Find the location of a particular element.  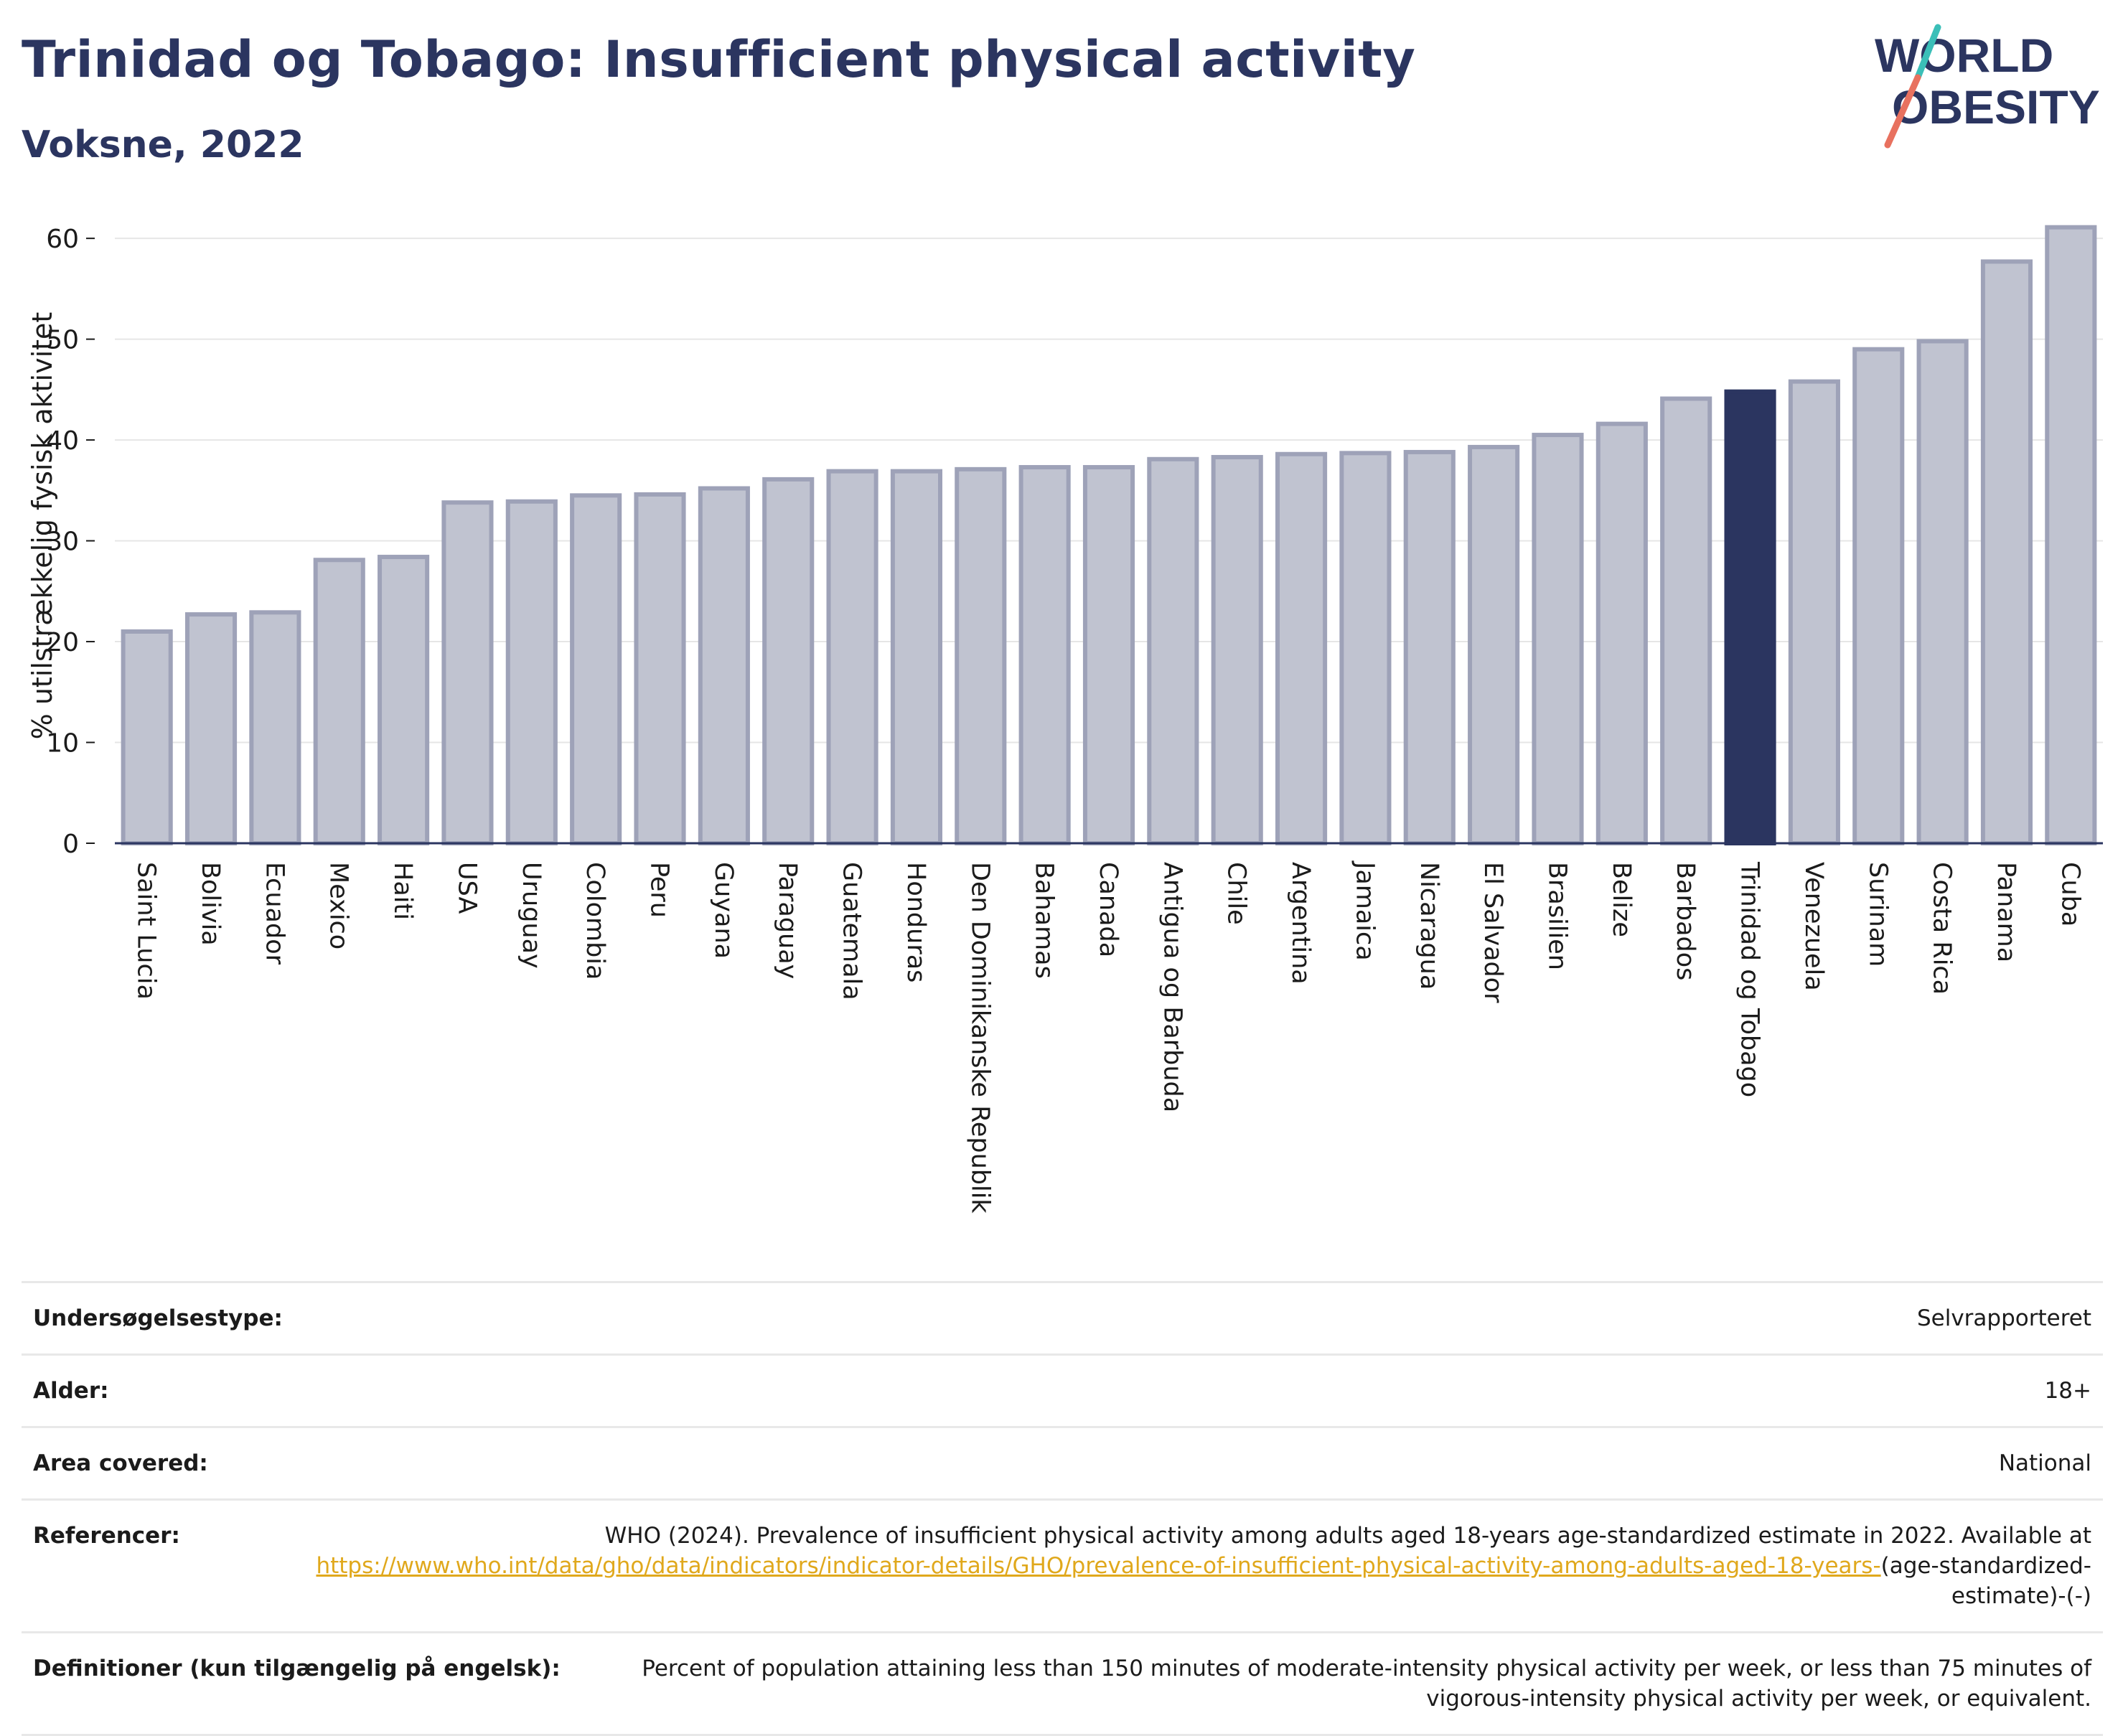

x-tick-label: Nicaragua is located at coordinates (1429, 926).